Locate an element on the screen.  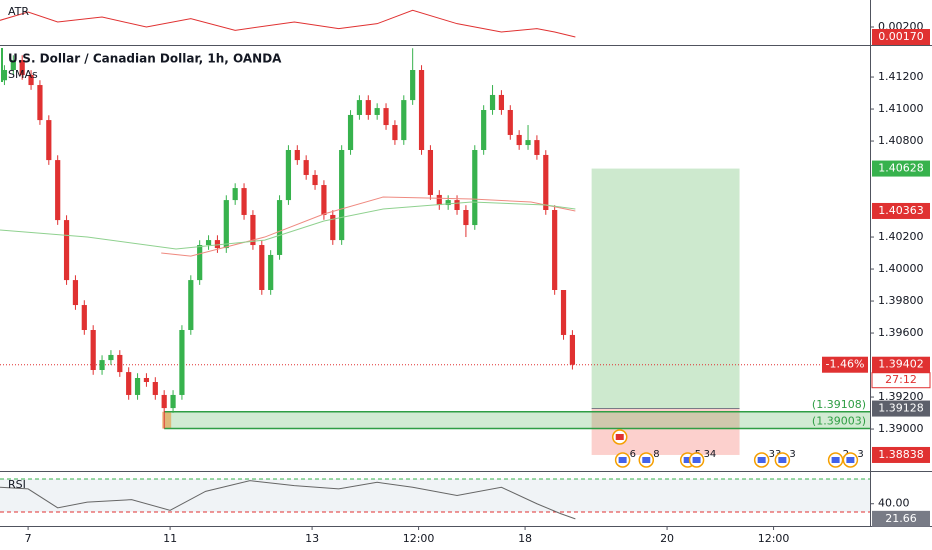
y-tick-label: 1.39600 is located at coordinates (901, 332).